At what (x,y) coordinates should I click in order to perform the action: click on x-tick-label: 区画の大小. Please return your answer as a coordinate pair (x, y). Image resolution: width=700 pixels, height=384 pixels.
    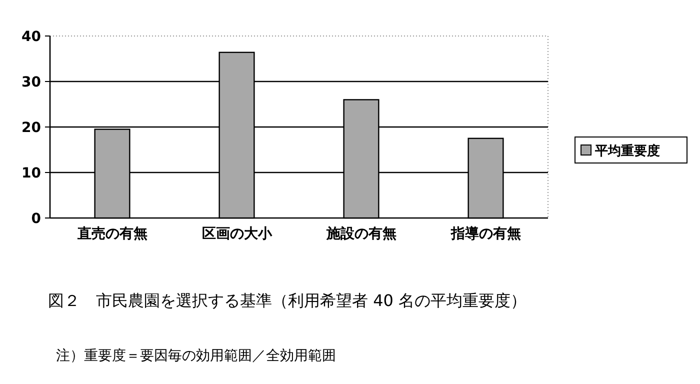
    Looking at the image, I should click on (237, 234).